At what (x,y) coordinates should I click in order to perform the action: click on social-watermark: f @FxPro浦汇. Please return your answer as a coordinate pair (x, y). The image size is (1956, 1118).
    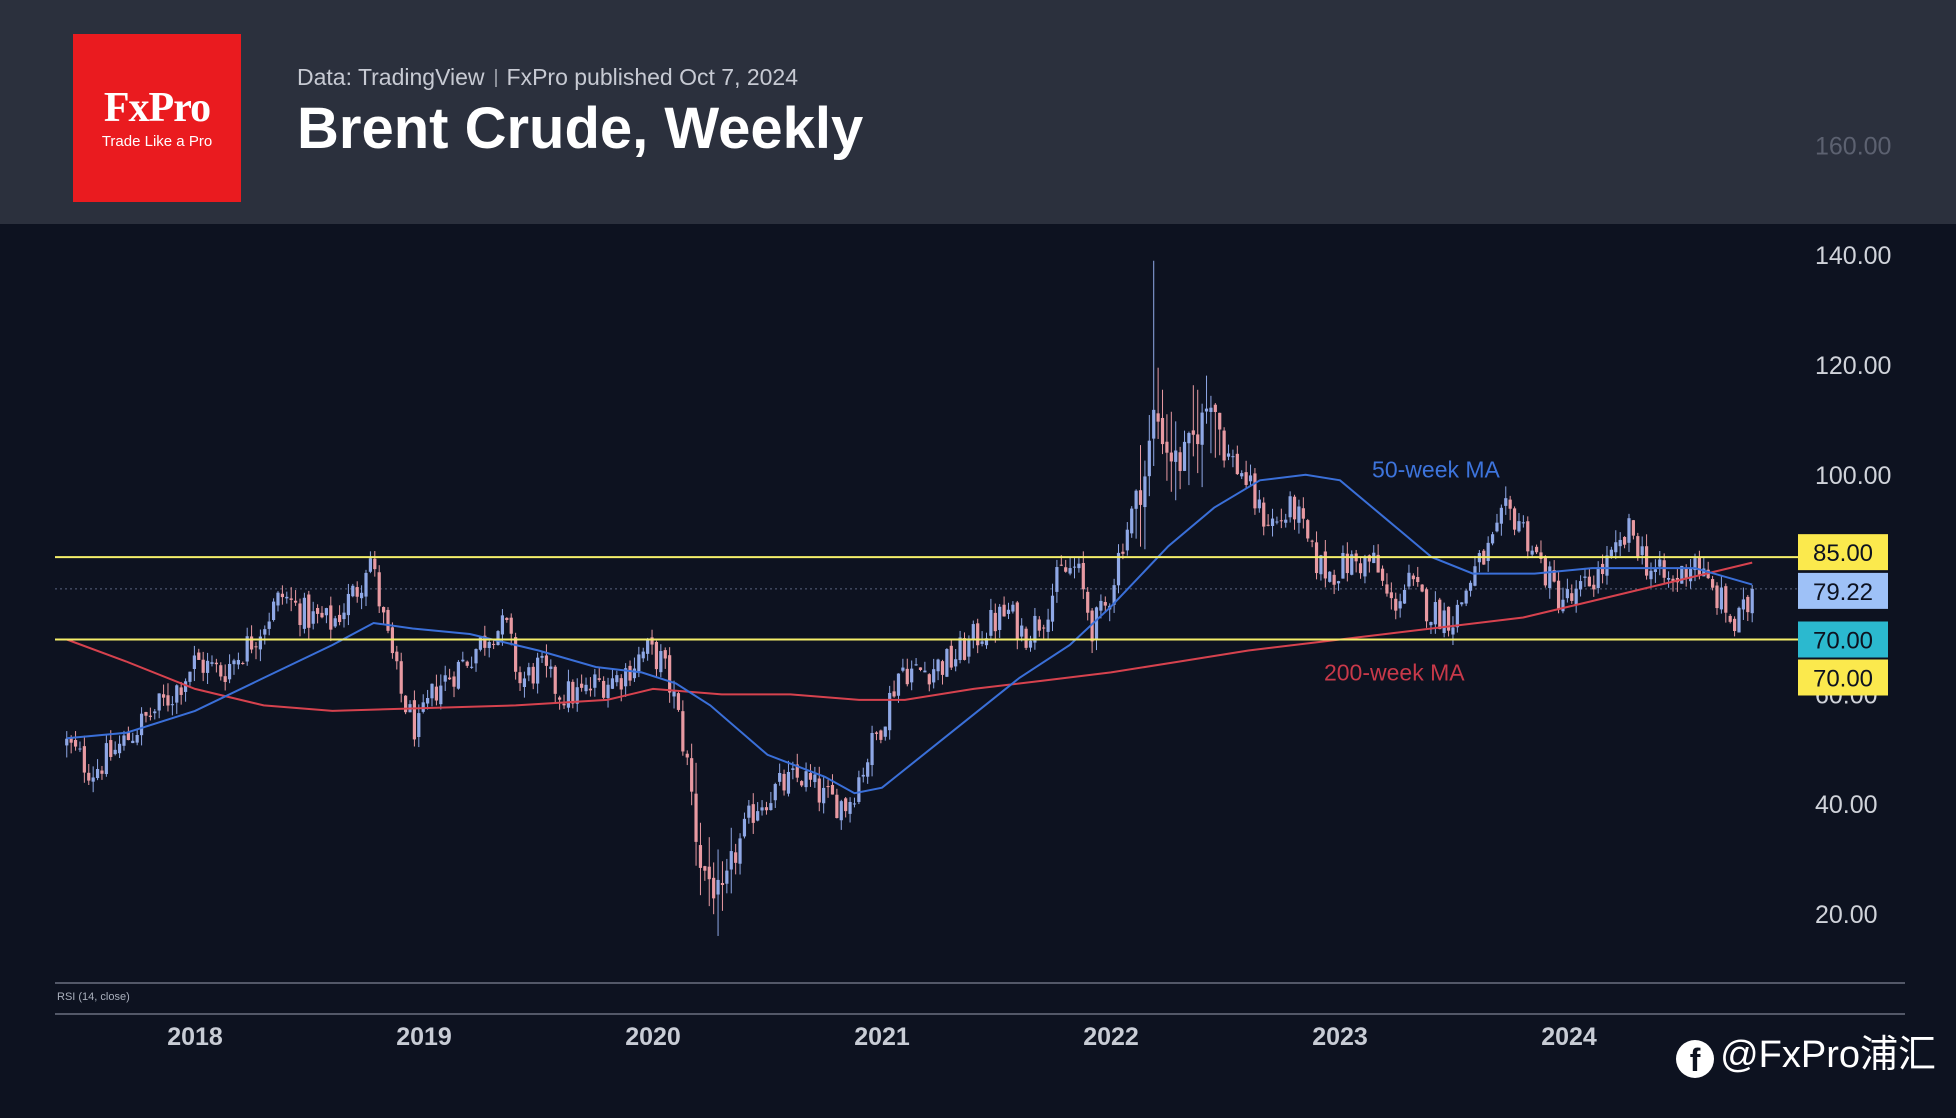
    Looking at the image, I should click on (1806, 1050).